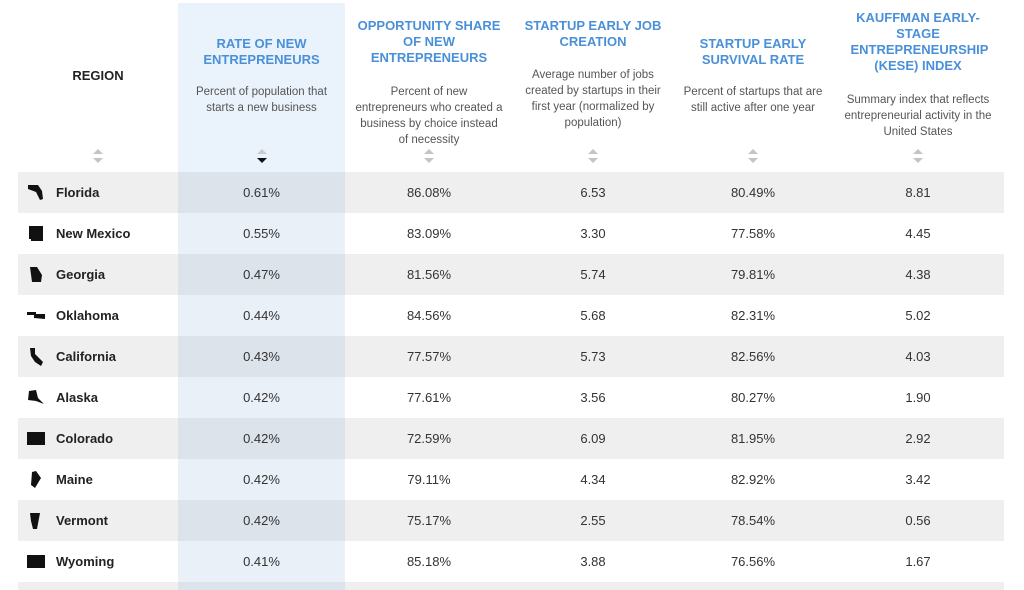  I want to click on table-row: Wyoming 0.41% 85.18% 3.88 76.56% 1.67, so click(511, 561).